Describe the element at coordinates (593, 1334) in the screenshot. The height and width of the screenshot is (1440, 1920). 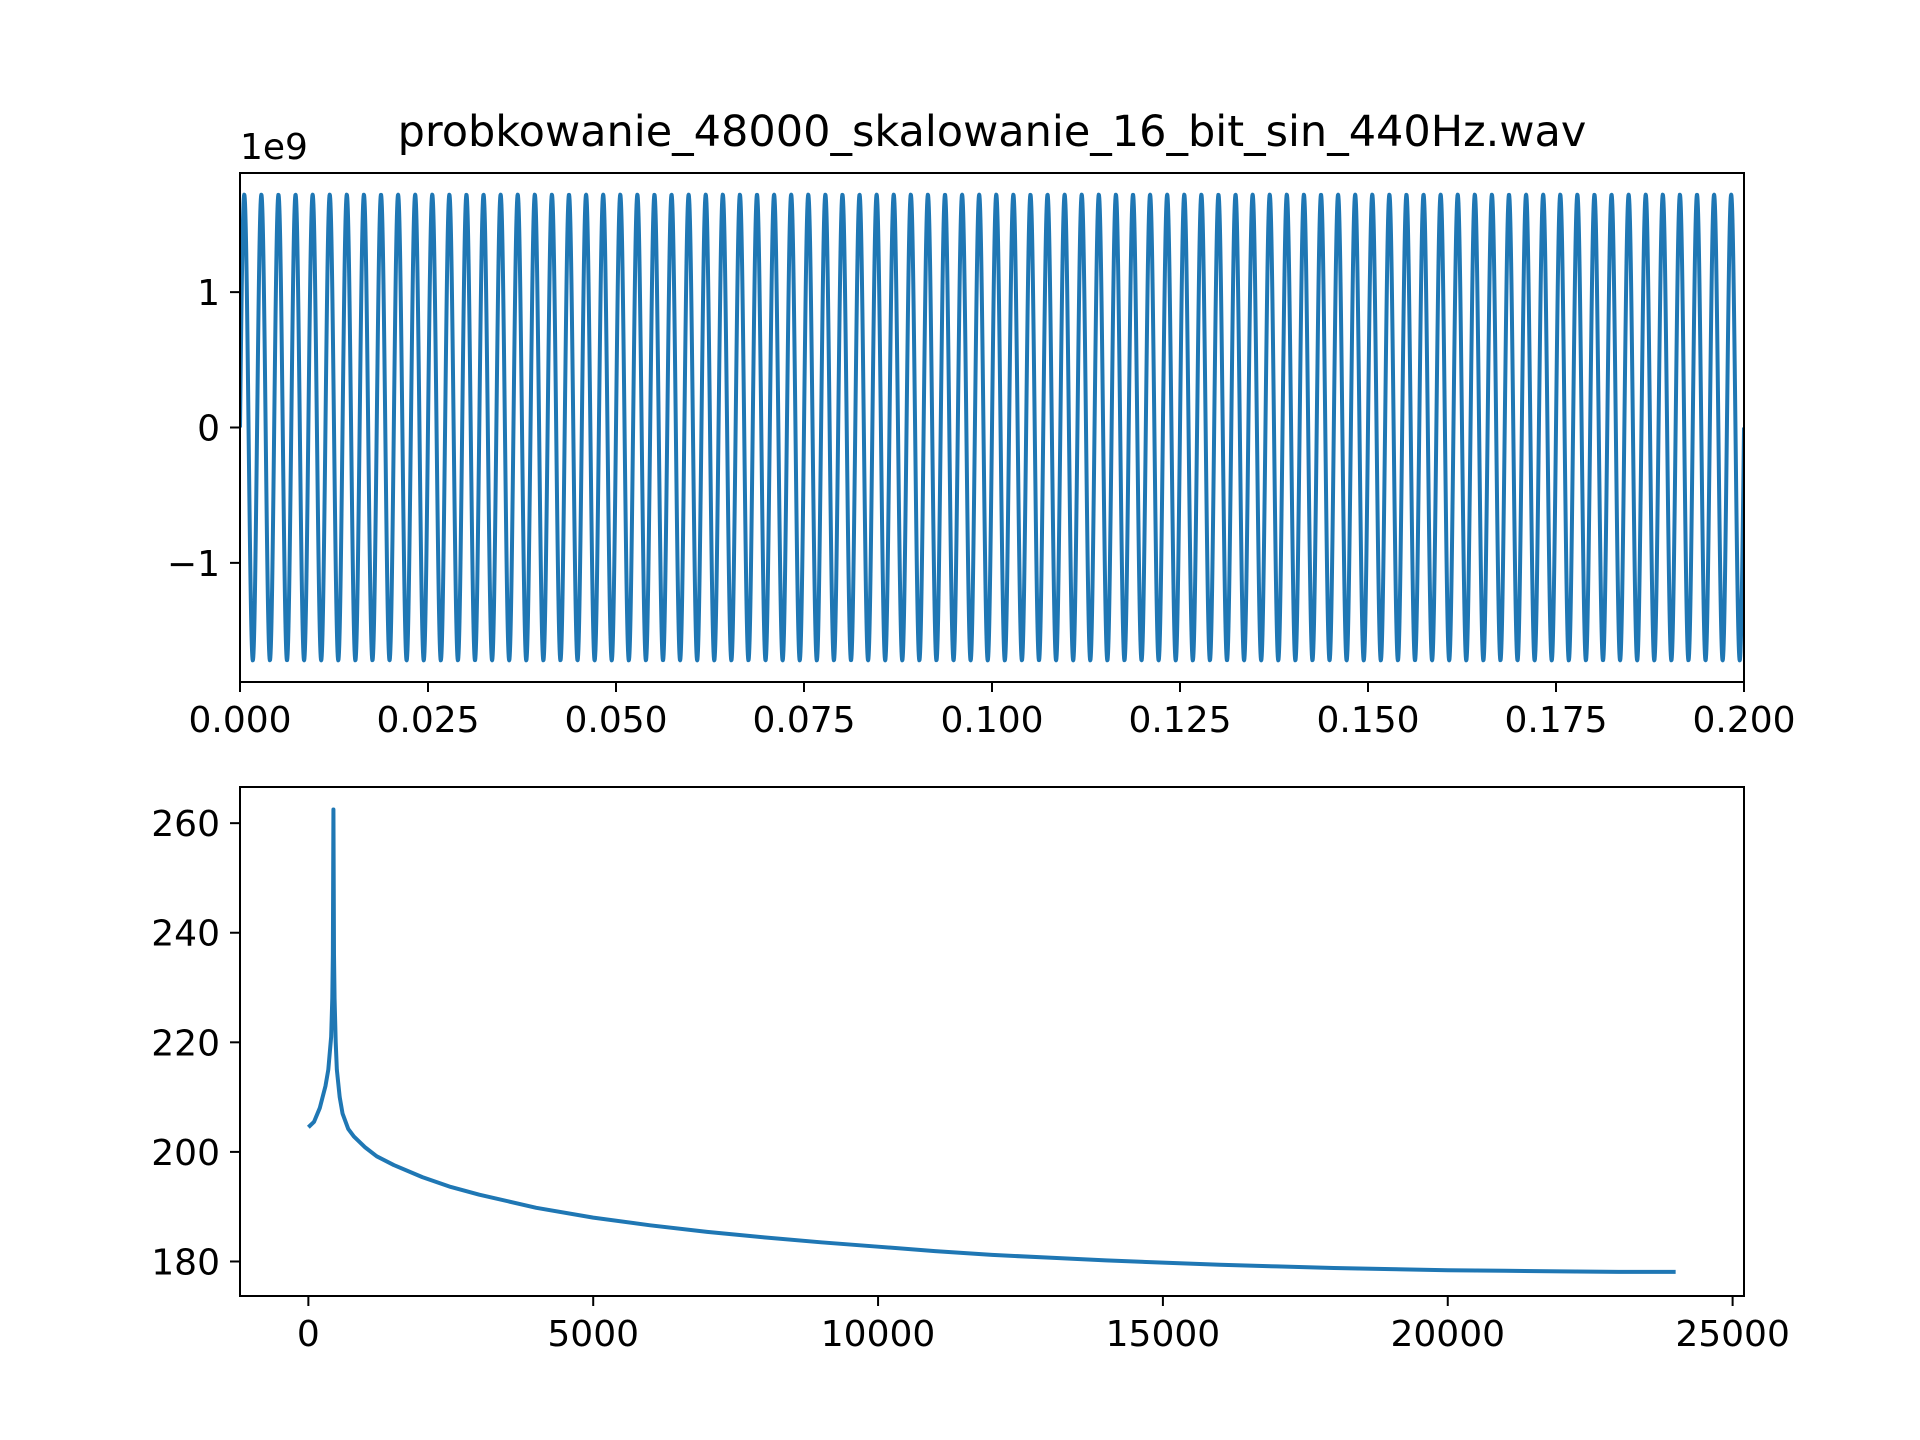
I see `spectrum-x-tick-label: 5000` at that location.